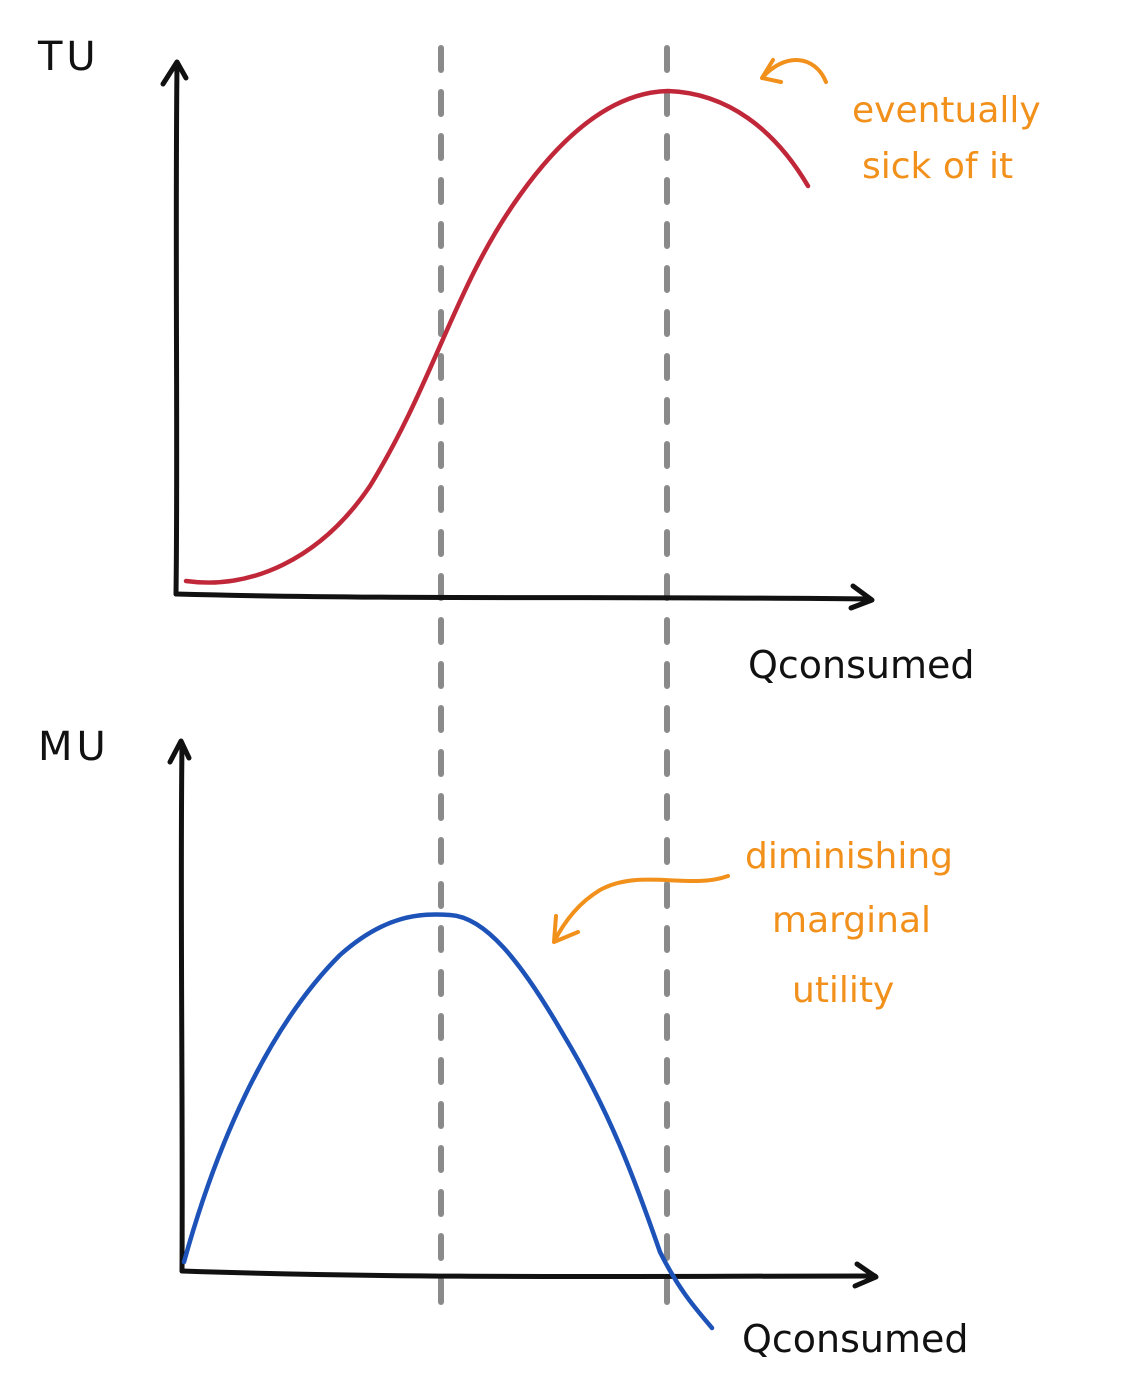 This screenshot has width=1133, height=1388. What do you see at coordinates (74, 747) in the screenshot?
I see `mu-y-axis-label: MU` at bounding box center [74, 747].